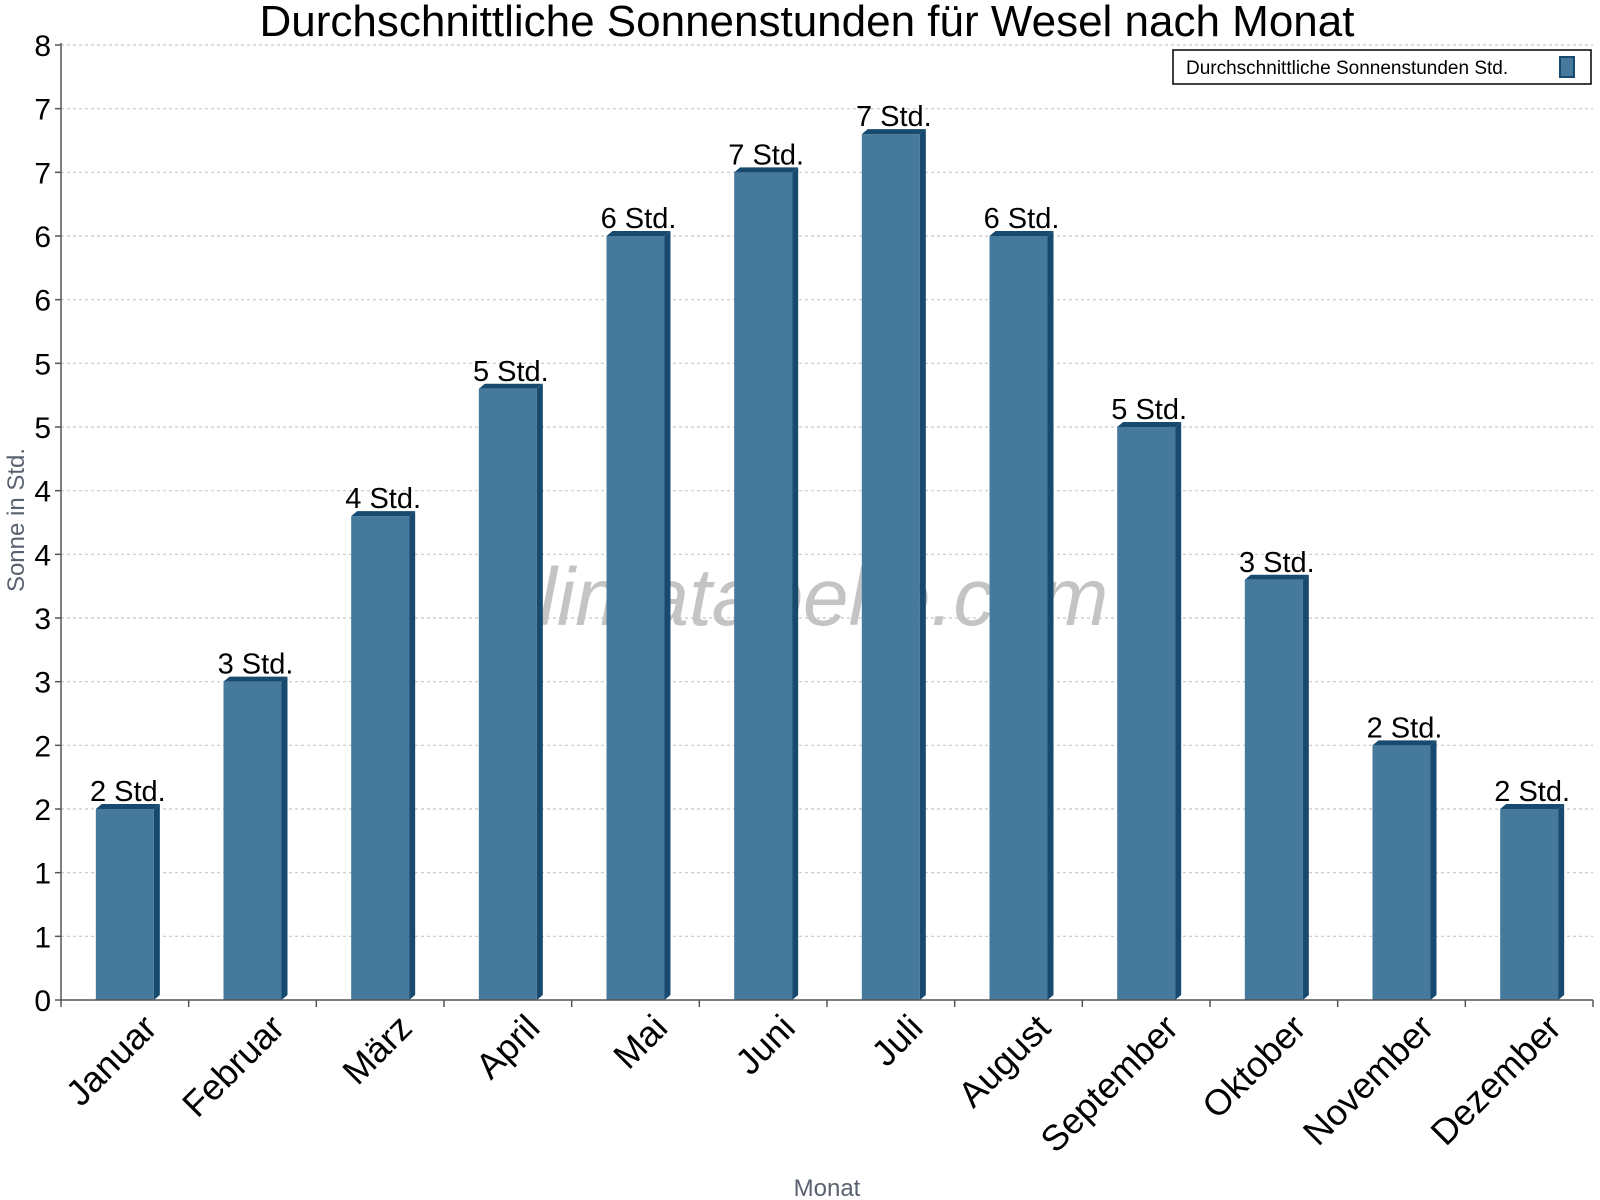 This screenshot has width=1600, height=1200. Describe the element at coordinates (765, 1045) in the screenshot. I see `x-tick-label: Juni` at that location.